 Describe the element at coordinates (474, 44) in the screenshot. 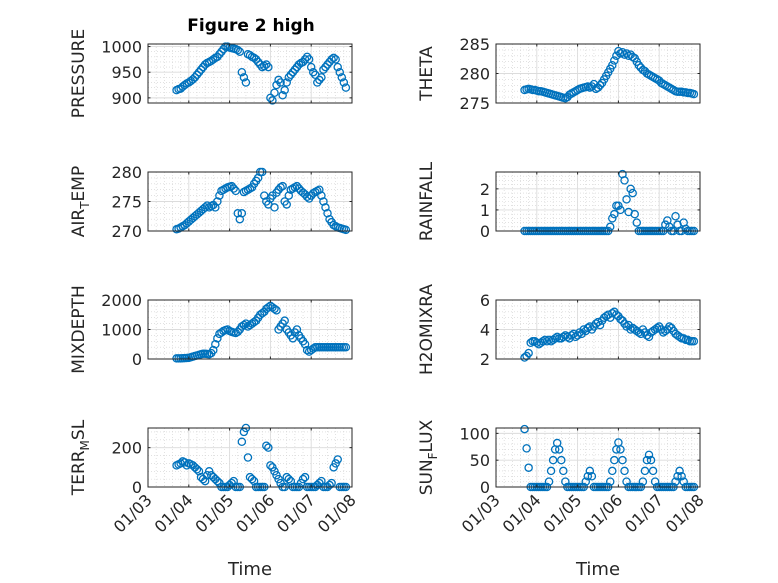

I see `y-tick-label: 285` at that location.